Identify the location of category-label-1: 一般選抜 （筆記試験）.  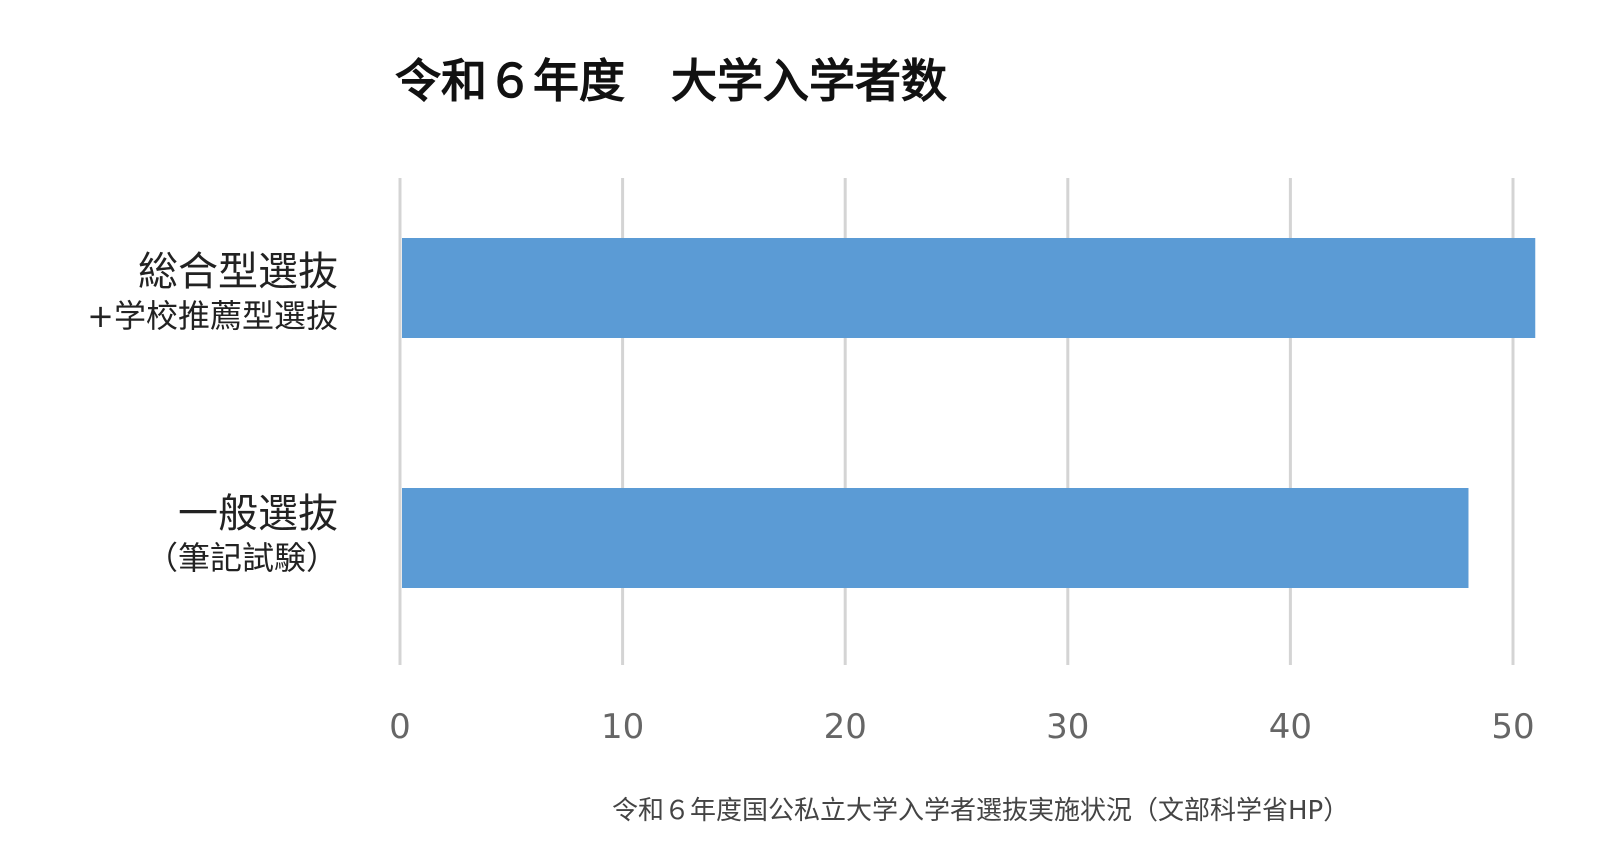
(242, 534).